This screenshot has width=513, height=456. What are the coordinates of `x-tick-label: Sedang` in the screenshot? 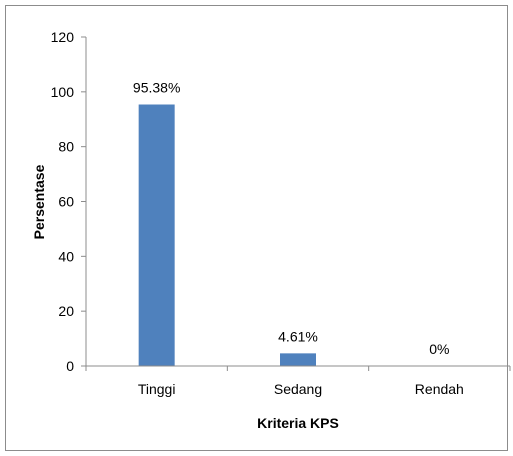 It's located at (298, 389).